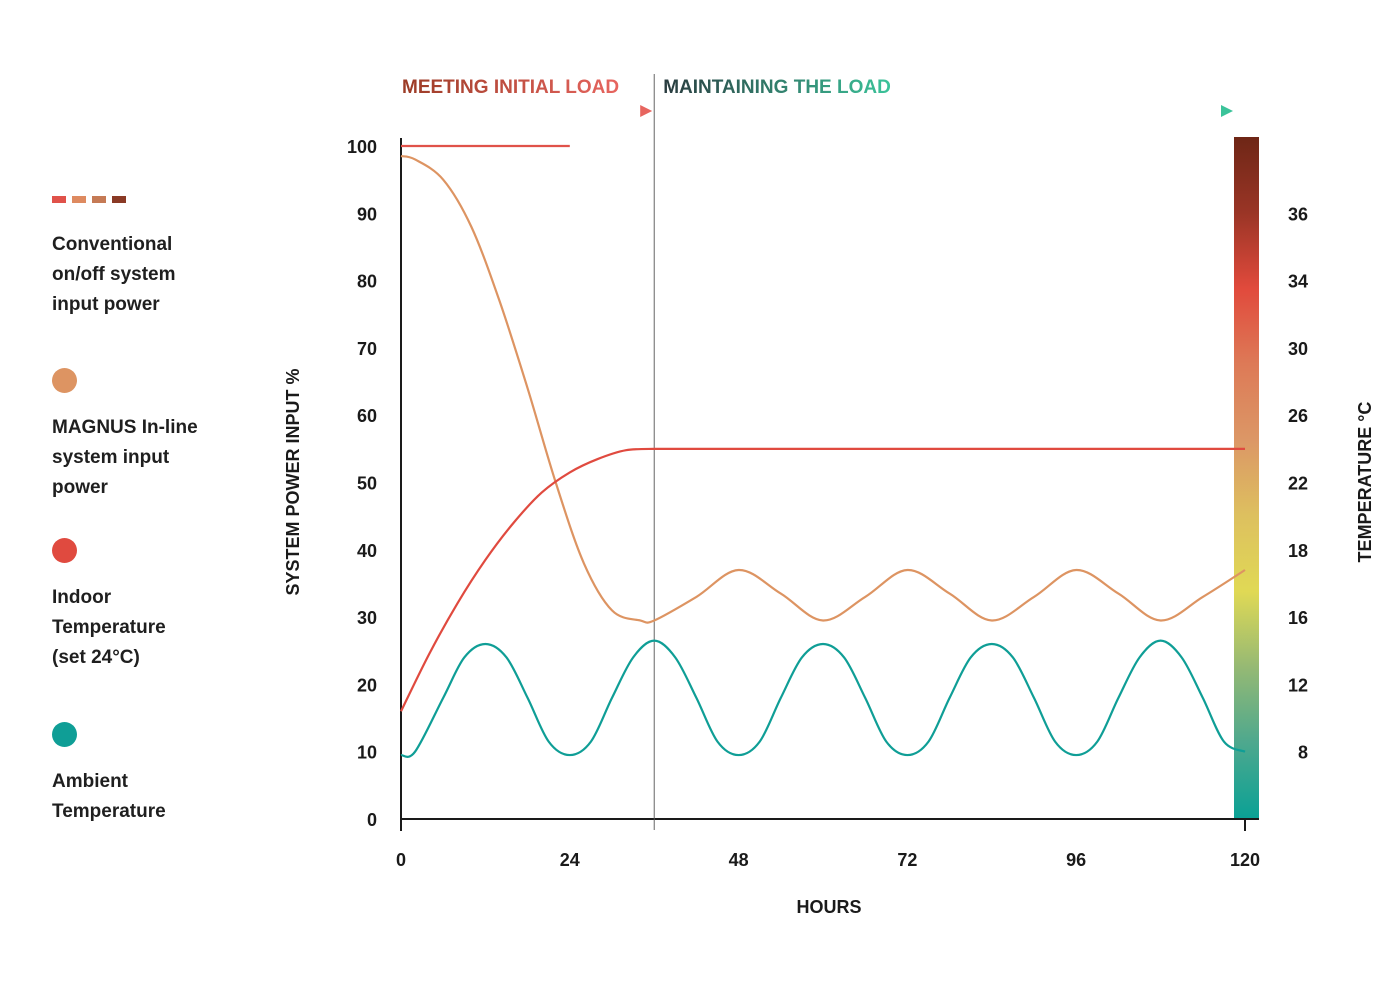 The width and height of the screenshot is (1393, 993). Describe the element at coordinates (1365, 482) in the screenshot. I see `y2-axis-title: TEMPERATURE °C` at that location.